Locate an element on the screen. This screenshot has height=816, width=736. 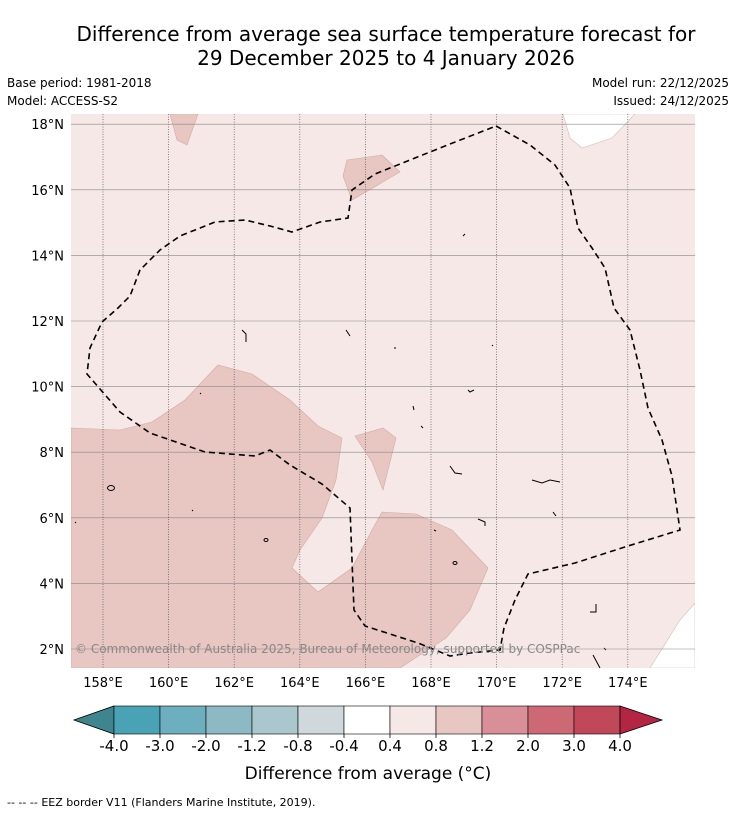
anomaly-region-low-bottom-right is located at coordinates (672, 635).